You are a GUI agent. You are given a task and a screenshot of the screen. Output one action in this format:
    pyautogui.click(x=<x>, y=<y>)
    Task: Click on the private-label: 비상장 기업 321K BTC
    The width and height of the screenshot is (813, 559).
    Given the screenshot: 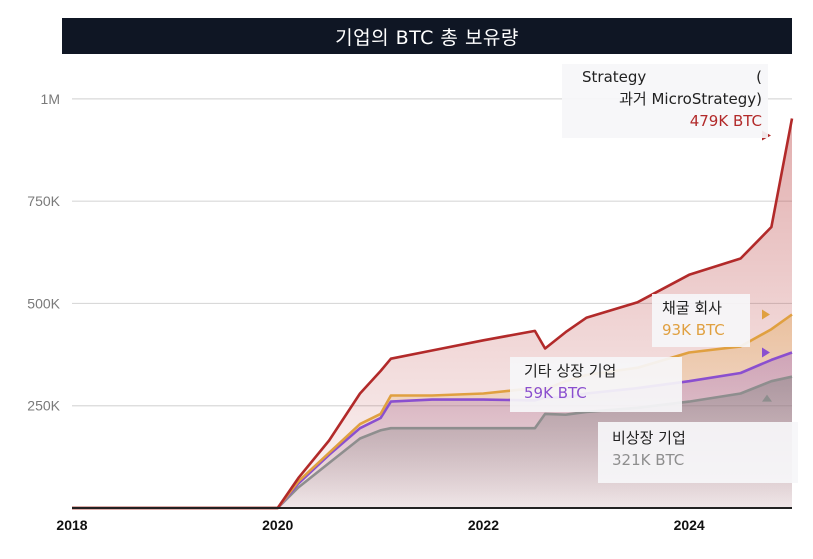 What is the action you would take?
    pyautogui.click(x=698, y=452)
    